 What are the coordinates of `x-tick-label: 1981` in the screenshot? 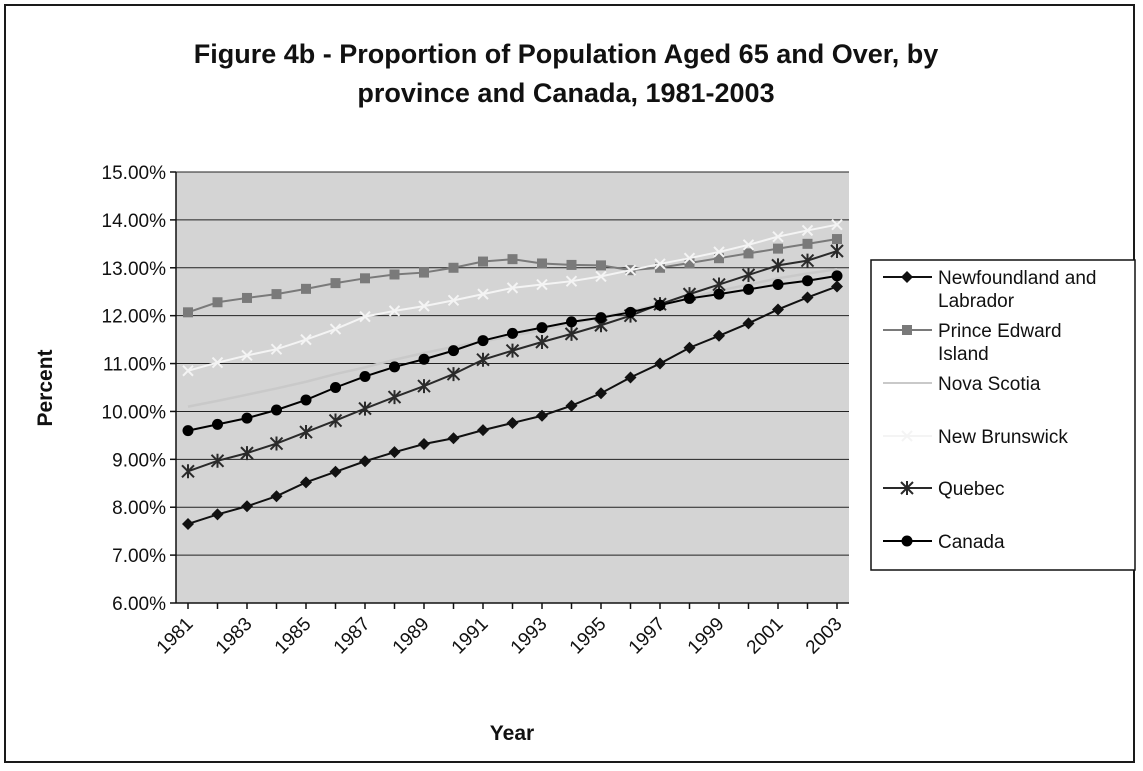 It's located at (175, 636).